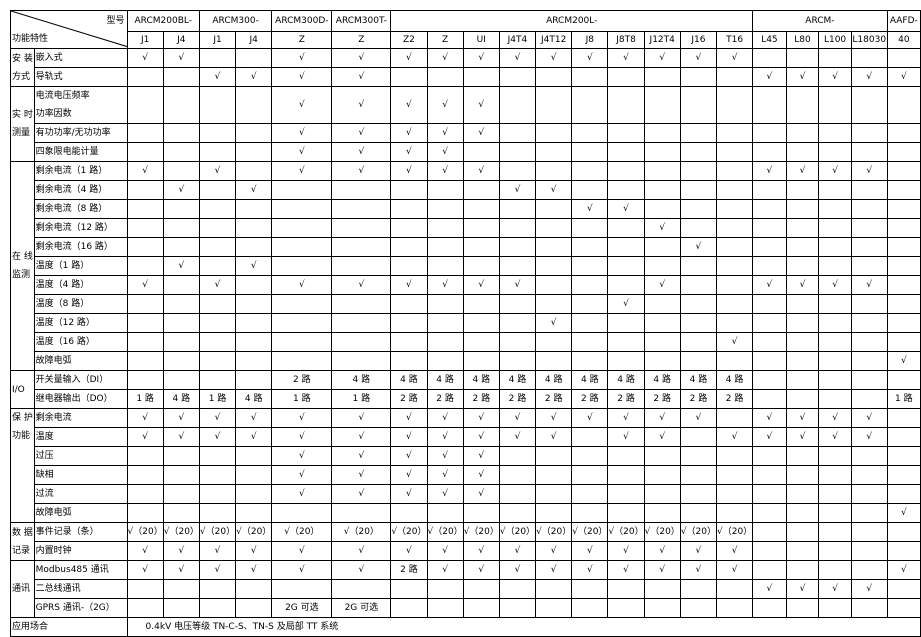 This screenshot has width=921, height=637. I want to click on application-label: 应用场合, so click(69, 627).